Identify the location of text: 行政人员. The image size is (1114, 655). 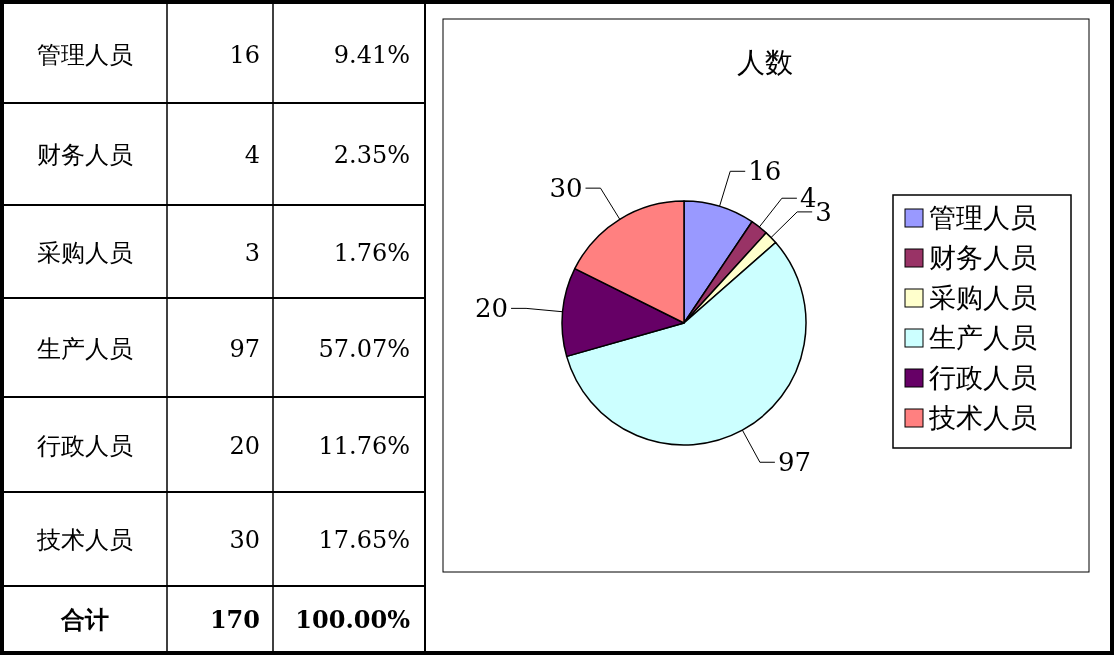
(85, 445).